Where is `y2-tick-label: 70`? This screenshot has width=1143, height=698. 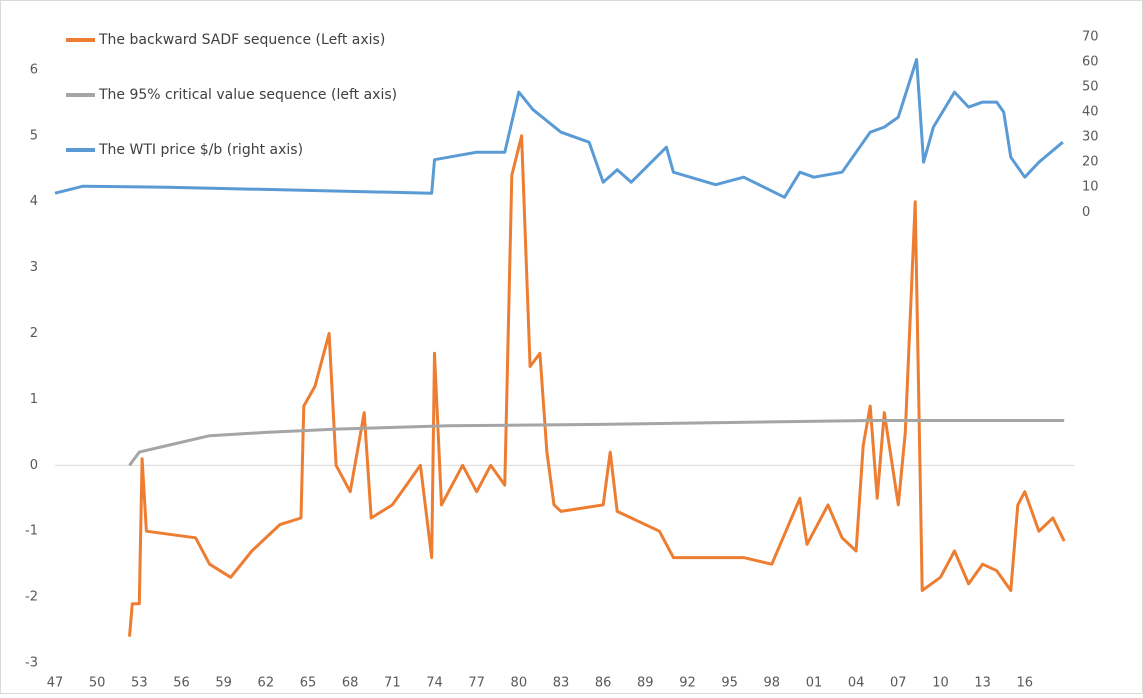 y2-tick-label: 70 is located at coordinates (1090, 37).